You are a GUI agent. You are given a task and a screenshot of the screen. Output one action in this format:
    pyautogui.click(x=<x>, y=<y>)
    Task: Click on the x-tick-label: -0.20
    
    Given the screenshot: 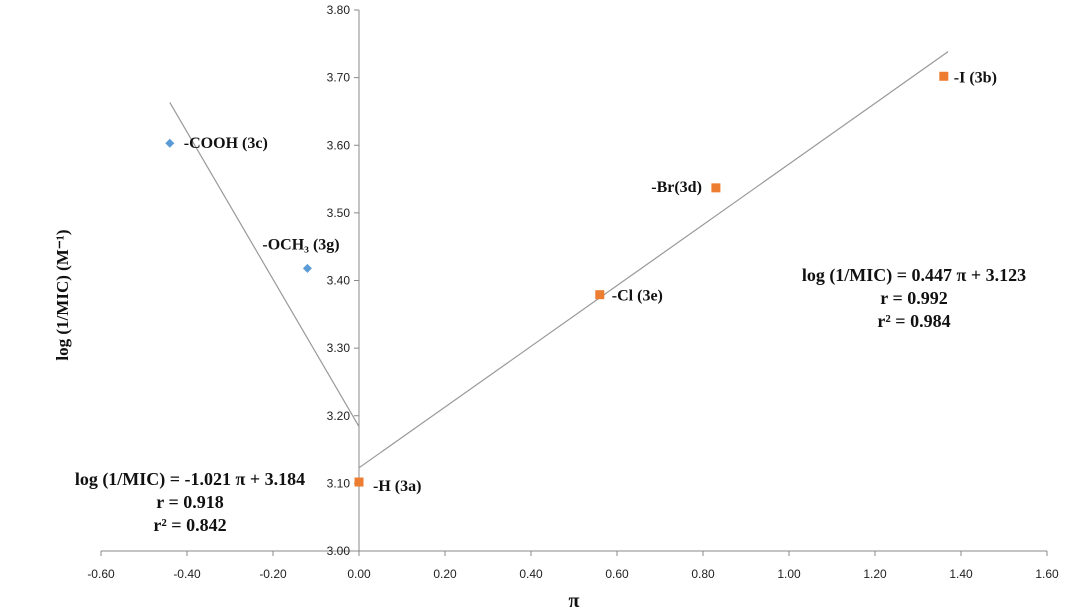 What is the action you would take?
    pyautogui.click(x=273, y=574)
    